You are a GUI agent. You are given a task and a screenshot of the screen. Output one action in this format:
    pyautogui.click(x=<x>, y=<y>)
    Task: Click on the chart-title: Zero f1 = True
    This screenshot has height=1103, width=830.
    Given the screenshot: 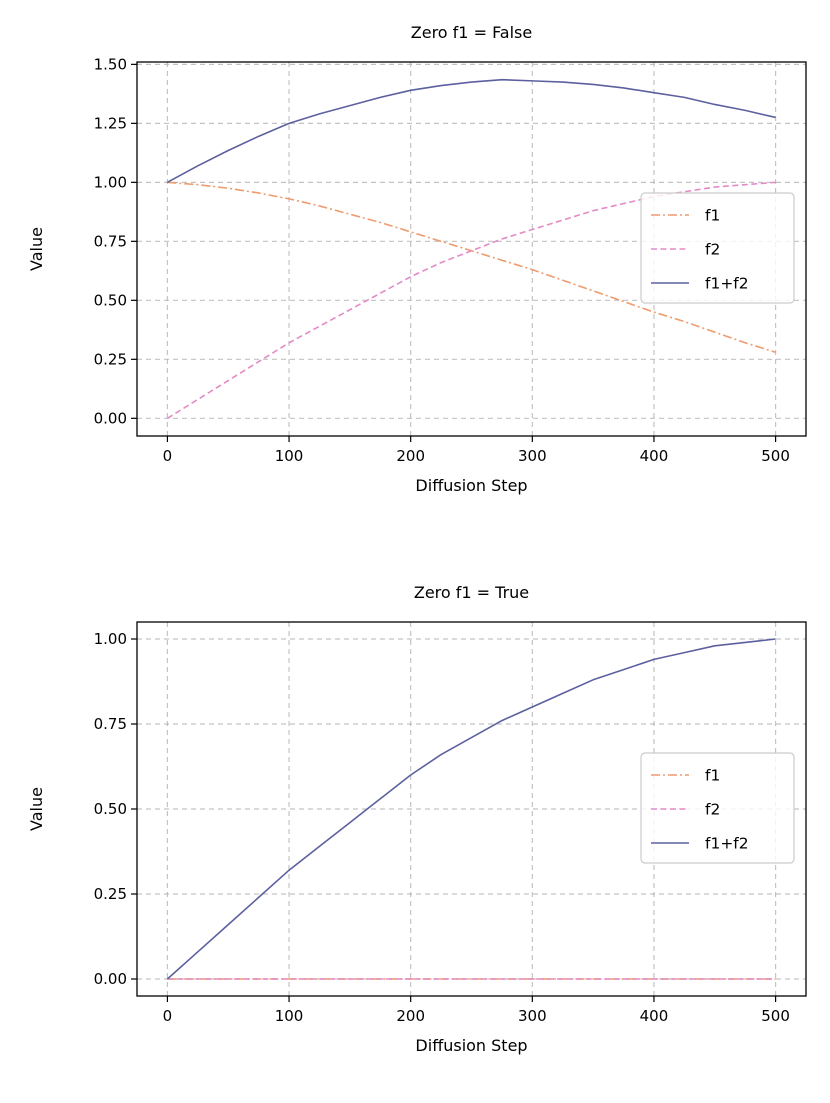 What is the action you would take?
    pyautogui.click(x=471, y=592)
    